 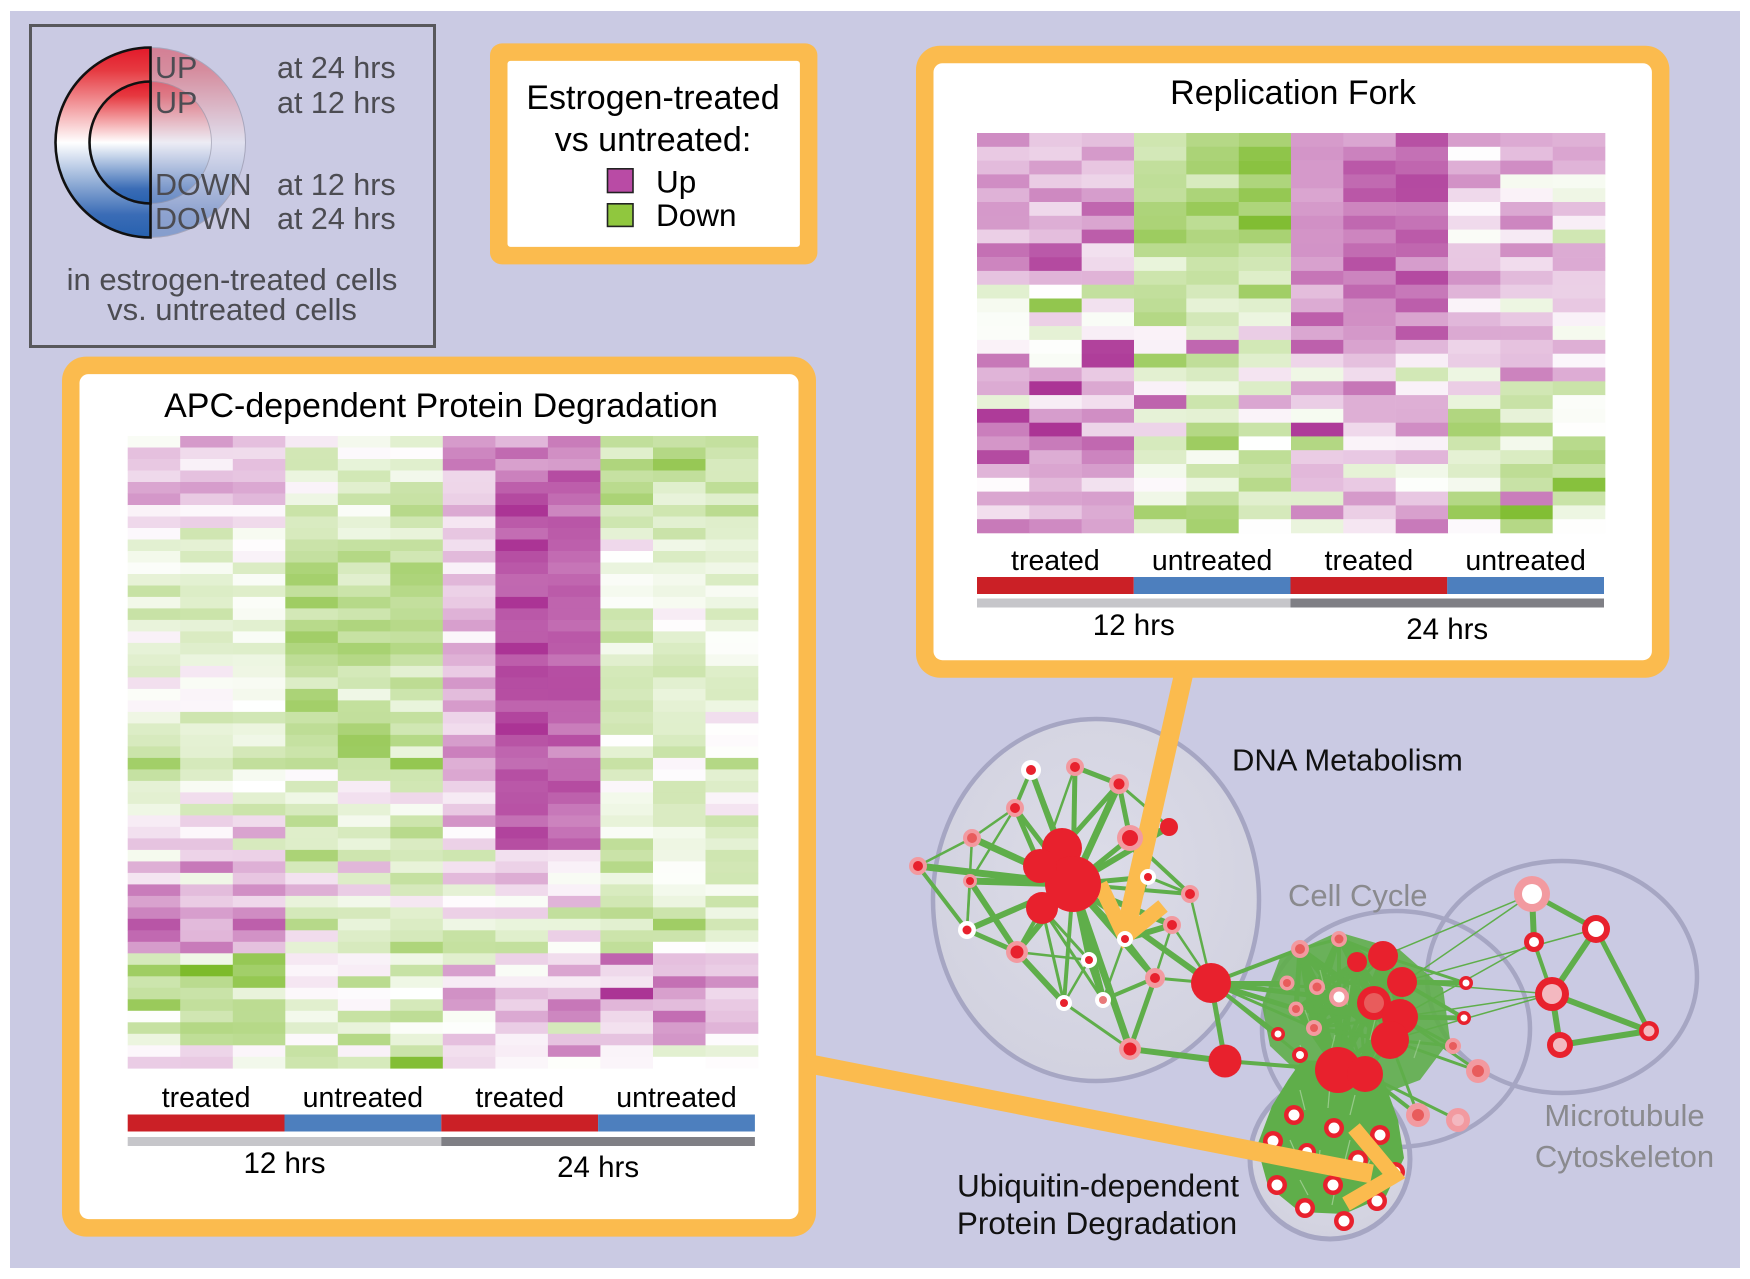 I want to click on svg-text: in estrogen-treated cells, so click(x=232, y=279).